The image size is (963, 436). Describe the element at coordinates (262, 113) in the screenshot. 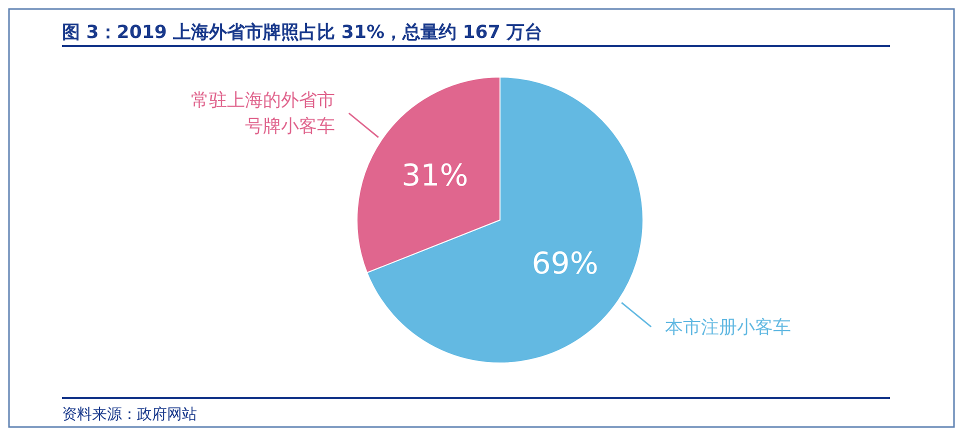

I see `slice-label: 常驻上海的外省市号牌小客车` at that location.